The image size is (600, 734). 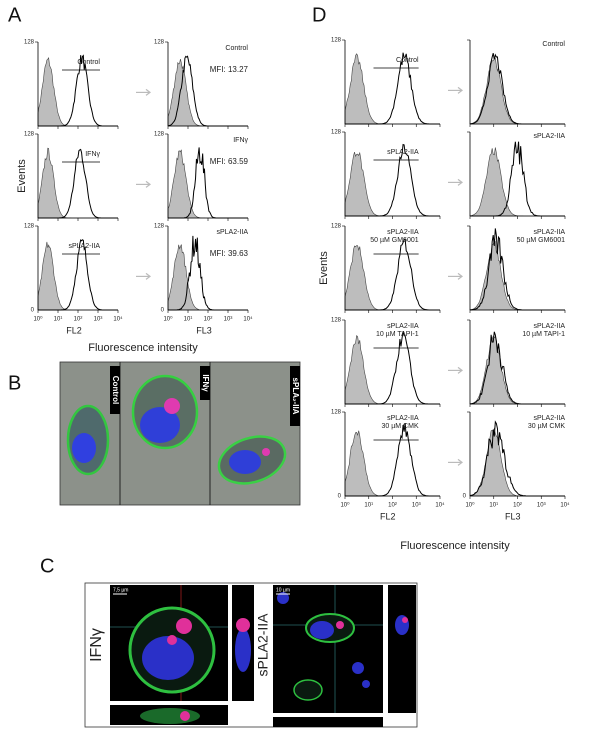 I want to click on mfi-label: MFI: 13.27, so click(x=229, y=69).